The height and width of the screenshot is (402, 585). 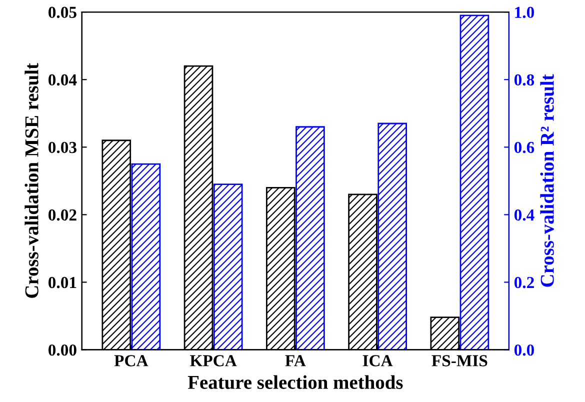 I want to click on bar, so click(x=475, y=182).